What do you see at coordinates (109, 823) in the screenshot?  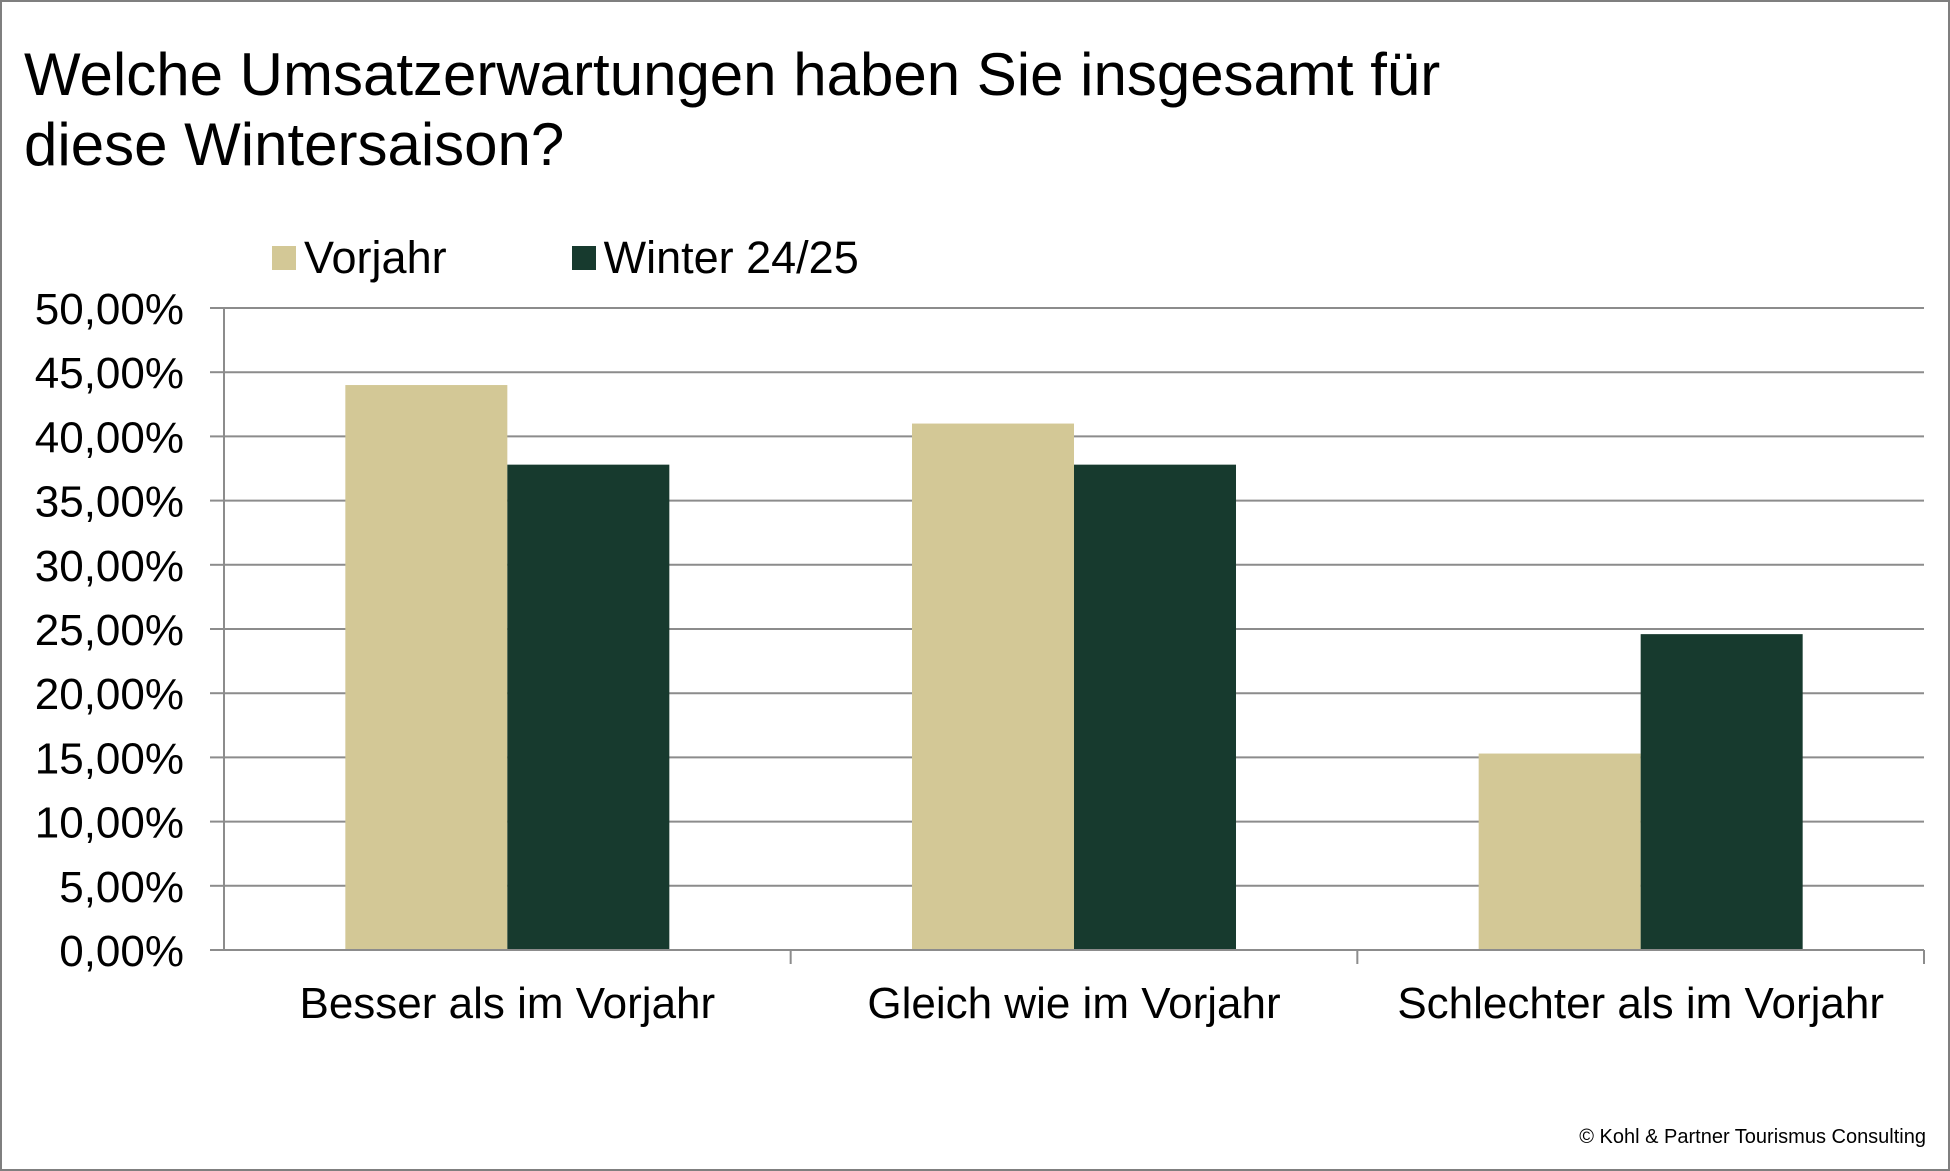 I see `y-tick-label: 10,00%` at bounding box center [109, 823].